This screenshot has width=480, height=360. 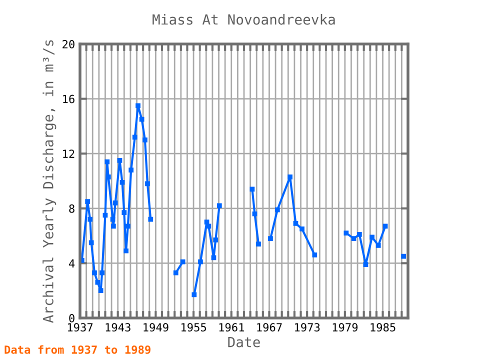 I want to click on x-tick-label: 1979, so click(x=345, y=327).